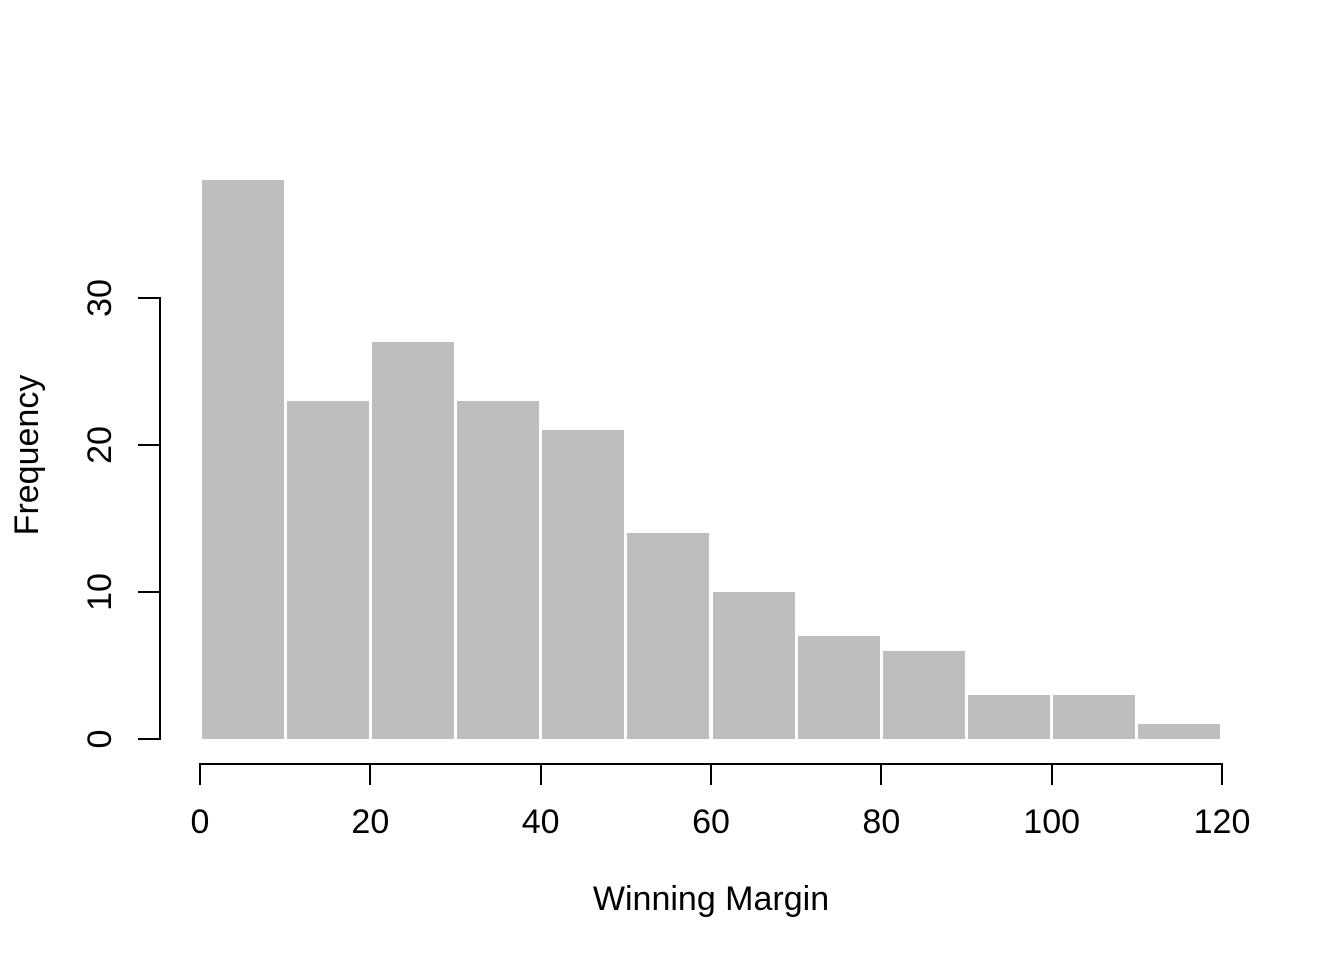 The image size is (1344, 960). I want to click on y-axis-tick-label: 30, so click(100, 298).